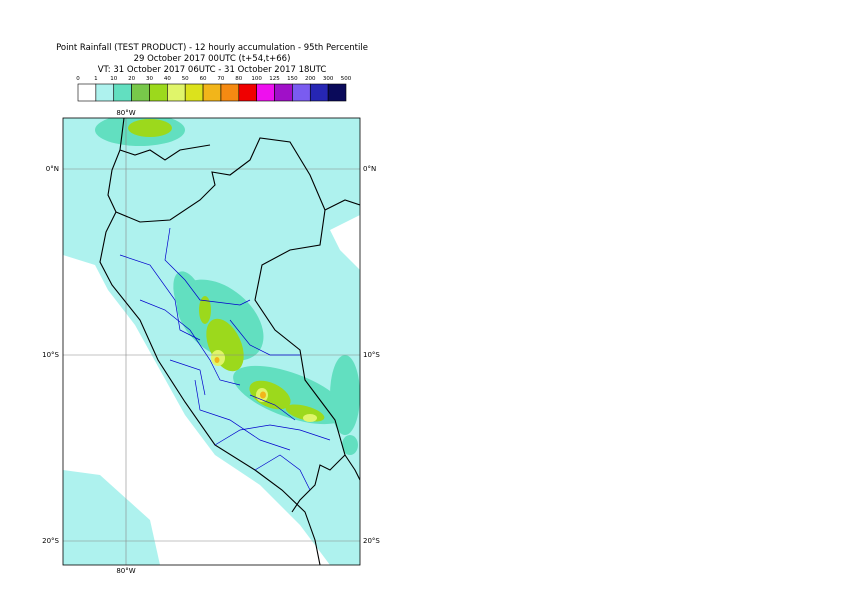  Describe the element at coordinates (256, 79) in the screenshot. I see `legend-label: 100` at that location.